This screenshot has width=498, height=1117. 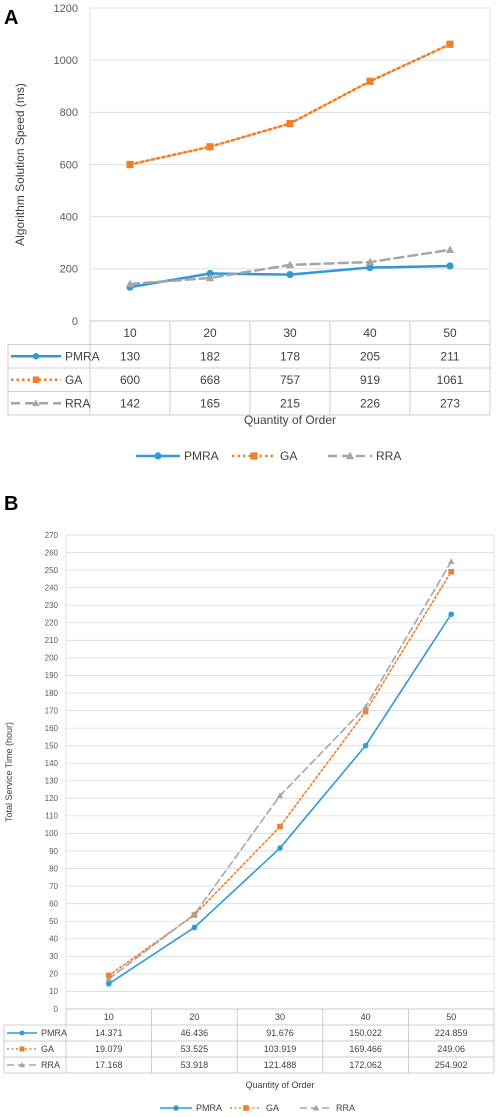 What do you see at coordinates (69, 113) in the screenshot?
I see `panel-a-y-tick-label: 800` at bounding box center [69, 113].